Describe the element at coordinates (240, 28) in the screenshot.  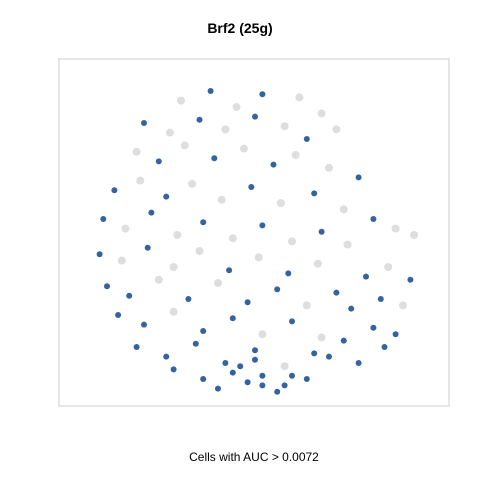
I see `chart-title: Brf2 (25g)` at that location.